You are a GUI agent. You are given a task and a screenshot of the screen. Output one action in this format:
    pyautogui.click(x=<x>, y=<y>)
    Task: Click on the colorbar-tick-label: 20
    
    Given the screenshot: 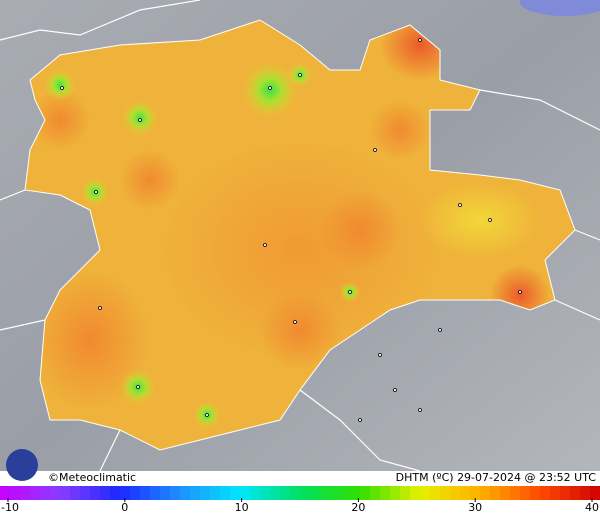 What is the action you would take?
    pyautogui.click(x=358, y=507)
    